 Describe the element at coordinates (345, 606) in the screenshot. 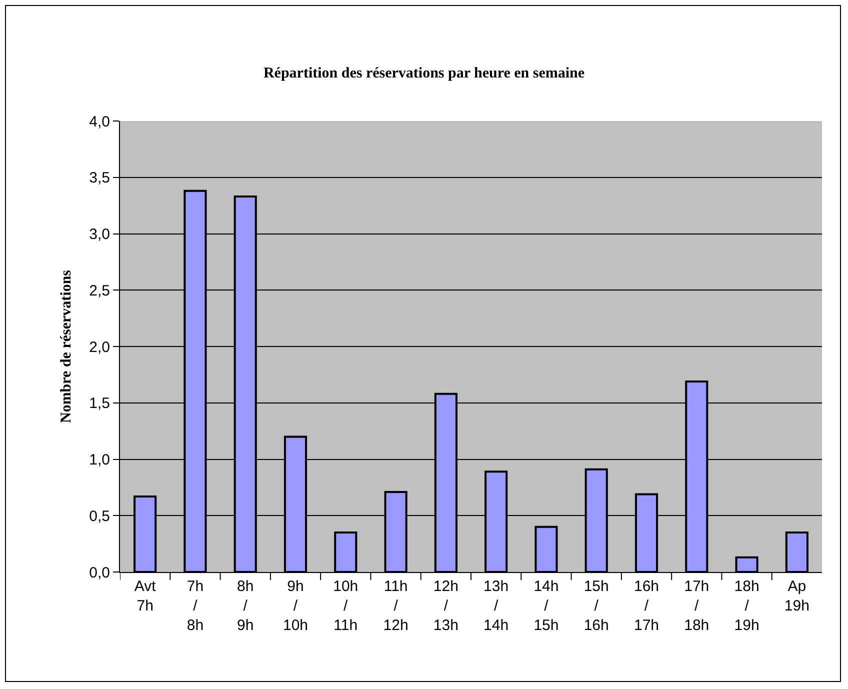

I see `x-tick-label: 10h / 11h` at that location.